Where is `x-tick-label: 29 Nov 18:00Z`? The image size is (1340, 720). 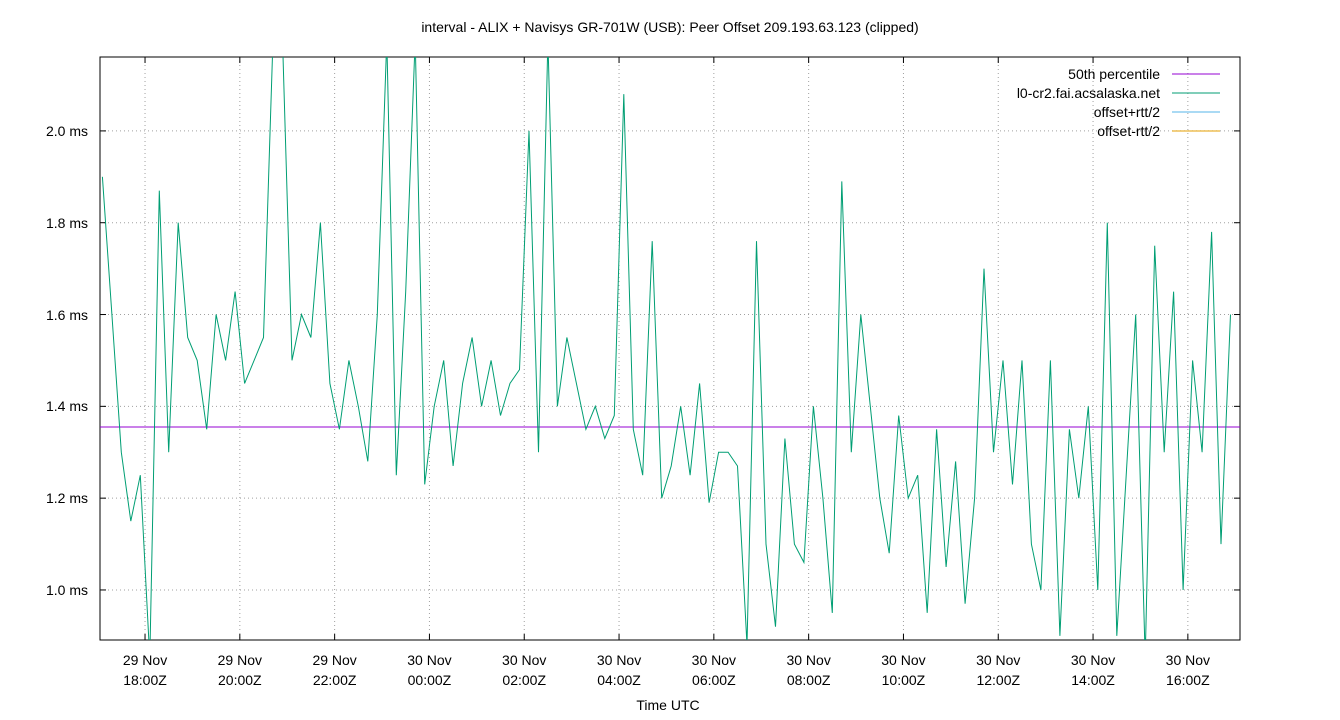
x-tick-label: 29 Nov 18:00Z is located at coordinates (145, 670).